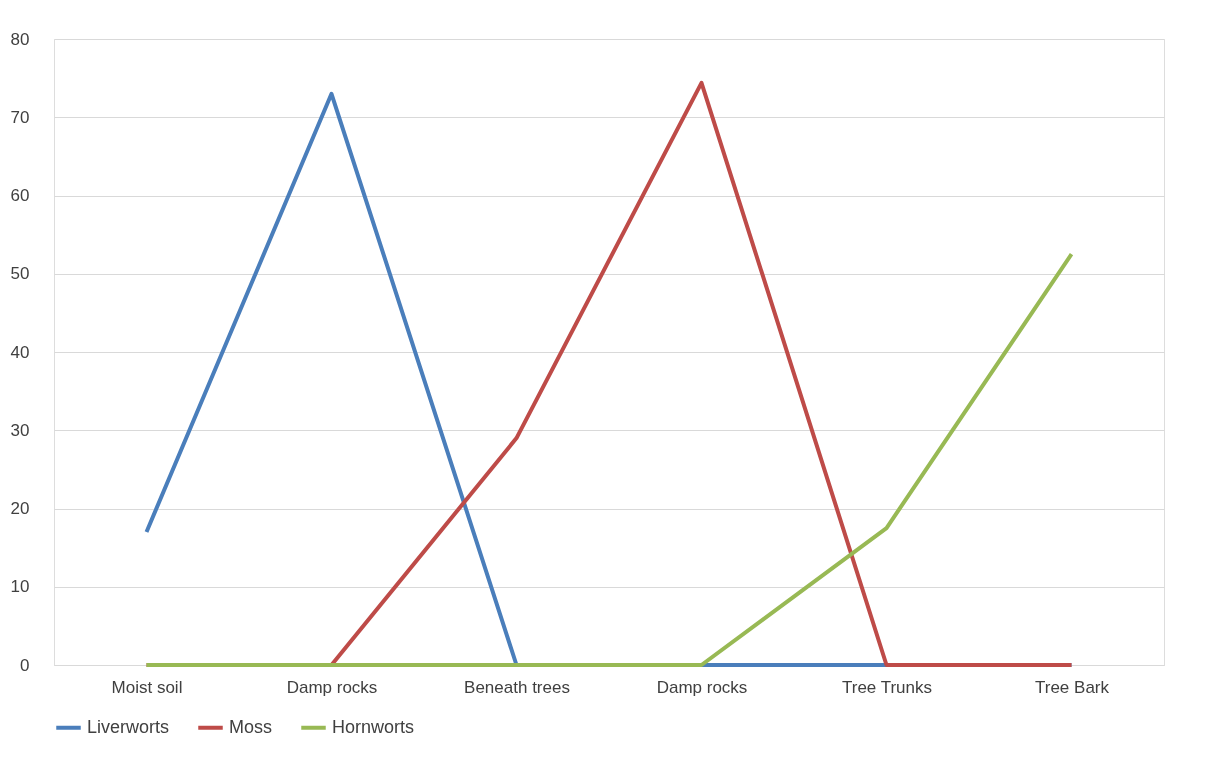 Image resolution: width=1207 pixels, height=775 pixels. What do you see at coordinates (20, 352) in the screenshot?
I see `y-tick-label: 40` at bounding box center [20, 352].